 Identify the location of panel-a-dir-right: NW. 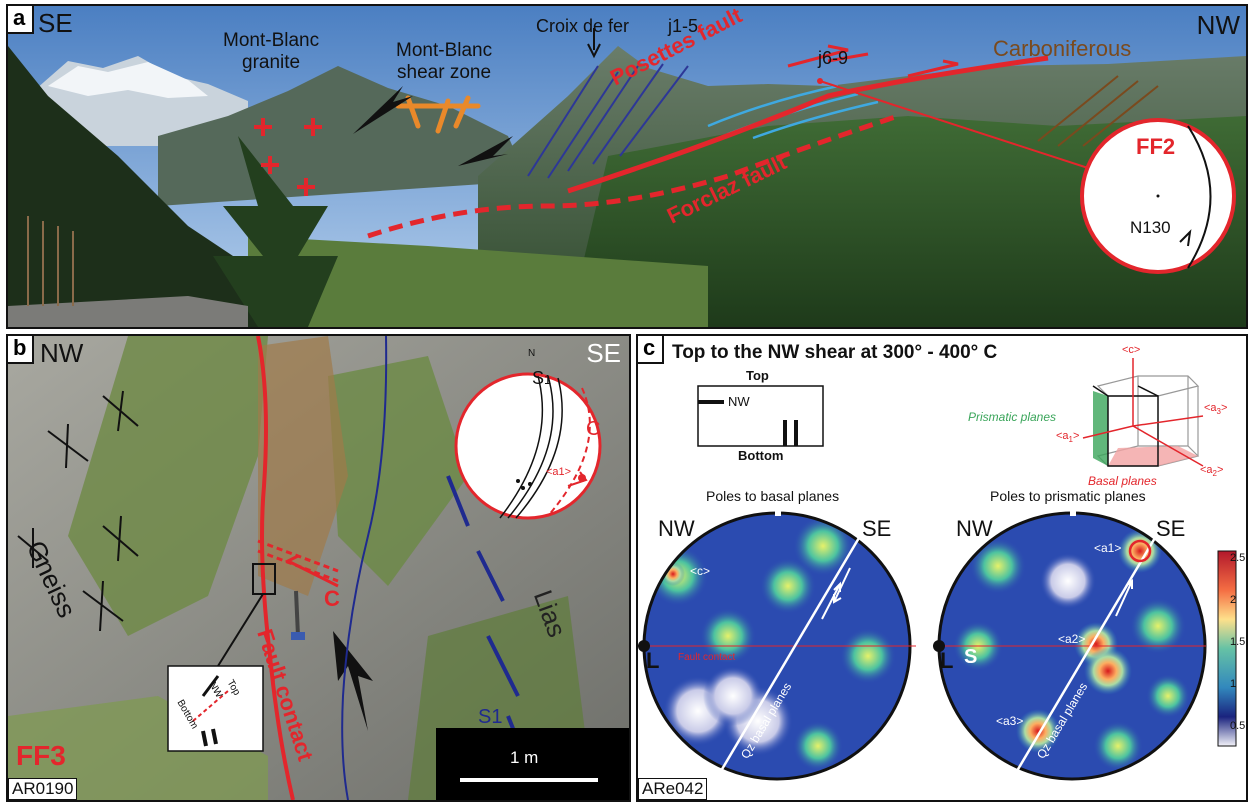
(1218, 25).